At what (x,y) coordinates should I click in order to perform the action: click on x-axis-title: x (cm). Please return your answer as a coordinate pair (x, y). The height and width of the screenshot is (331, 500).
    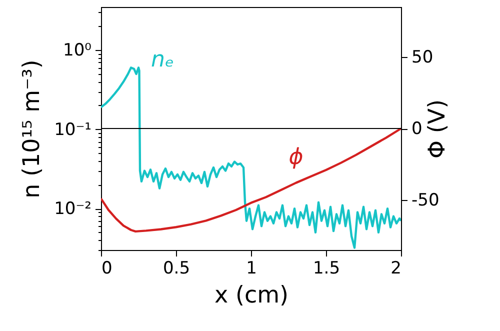
    Looking at the image, I should click on (251, 295).